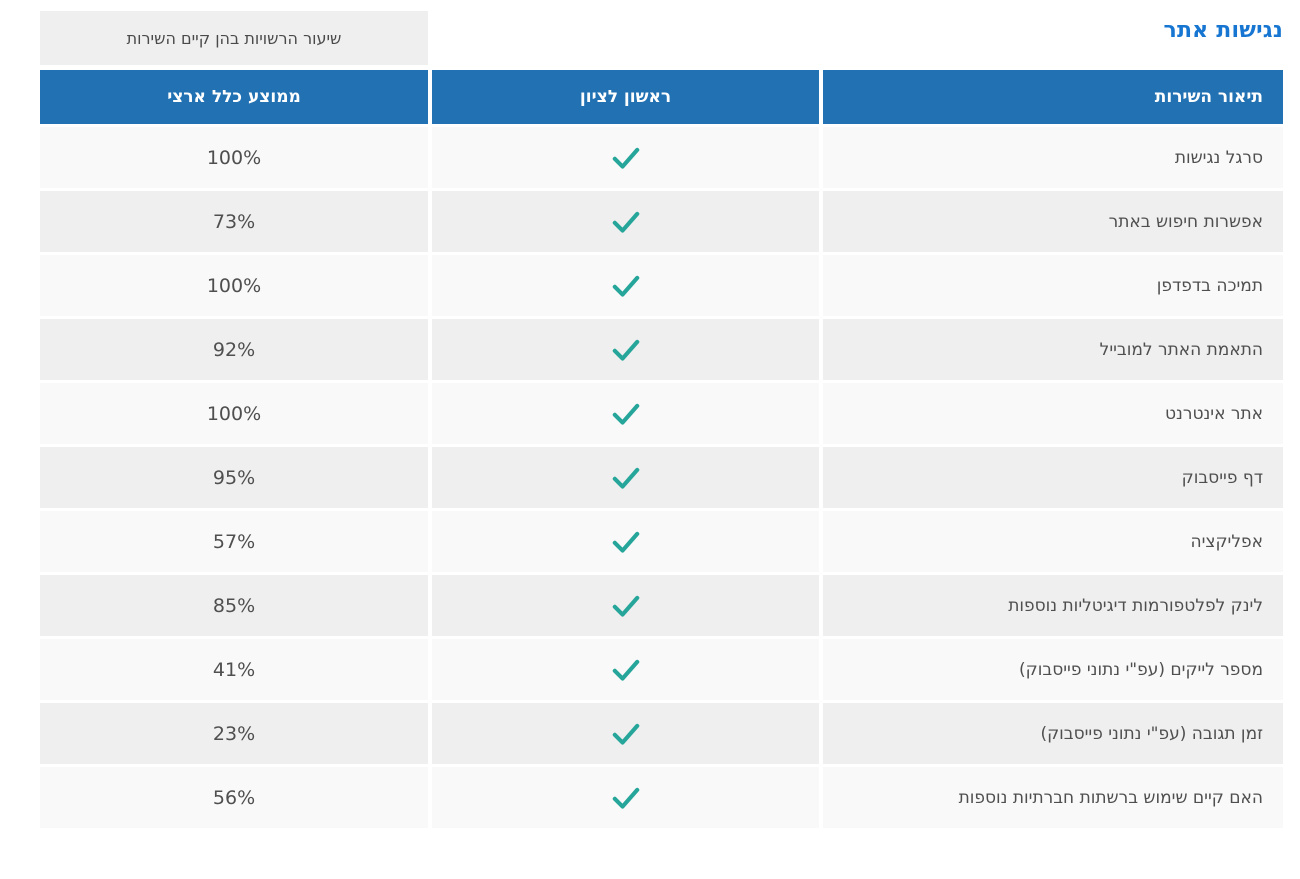 This screenshot has height=879, width=1300. What do you see at coordinates (1053, 349) in the screenshot?
I see `service-description-cell: התאמת האתר למובייל` at bounding box center [1053, 349].